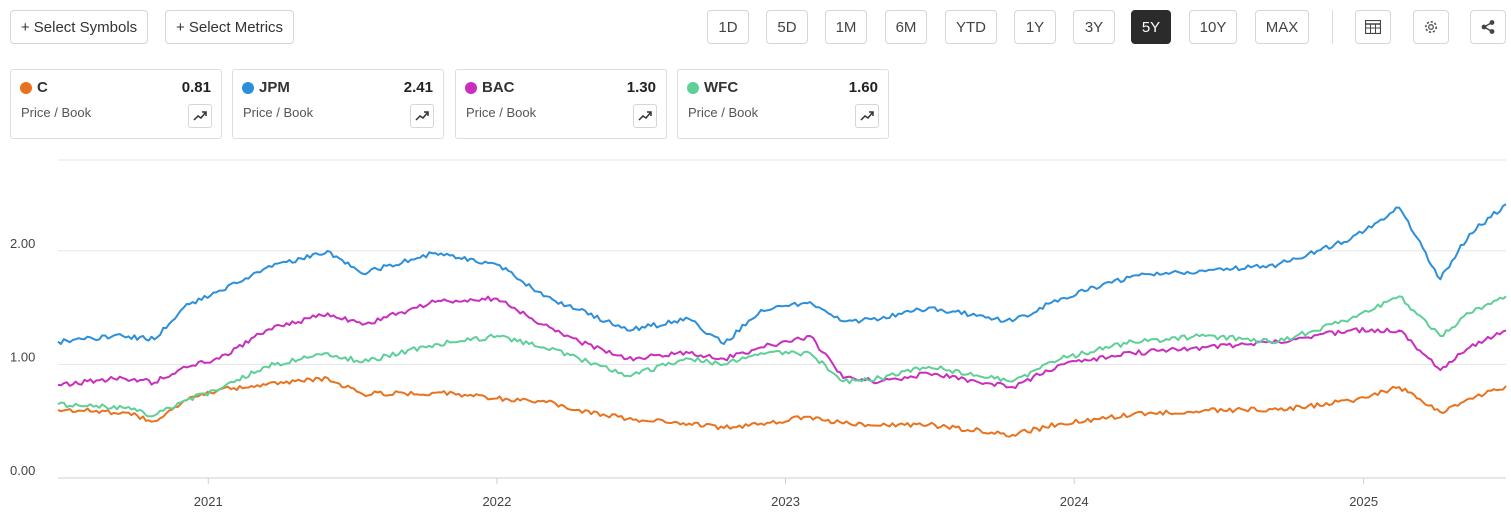 This screenshot has width=1511, height=512. What do you see at coordinates (498, 87) in the screenshot?
I see `card-symbol: BAC` at bounding box center [498, 87].